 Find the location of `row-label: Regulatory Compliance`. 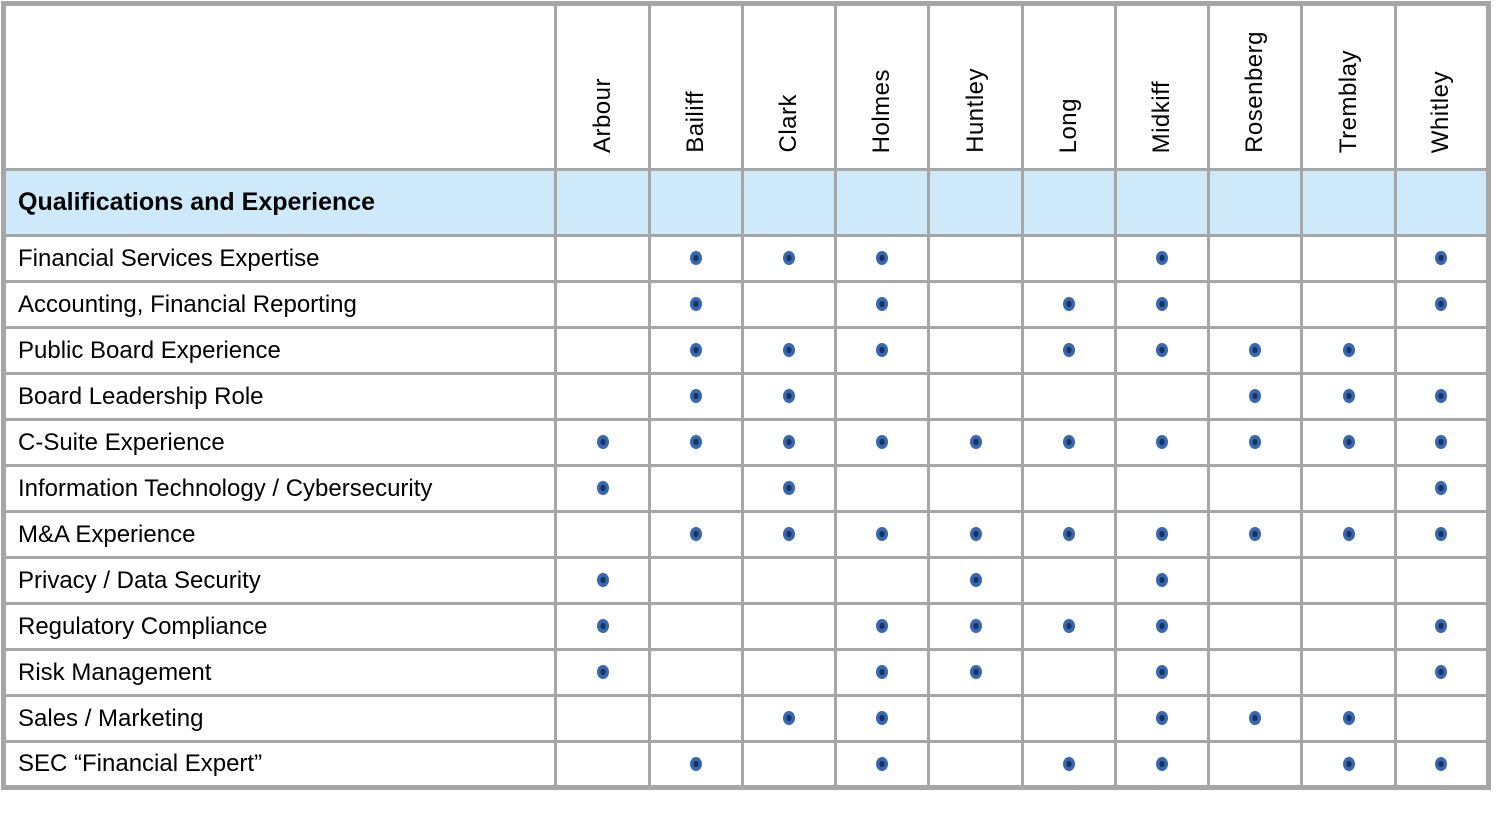

row-label: Regulatory Compliance is located at coordinates (279, 626).